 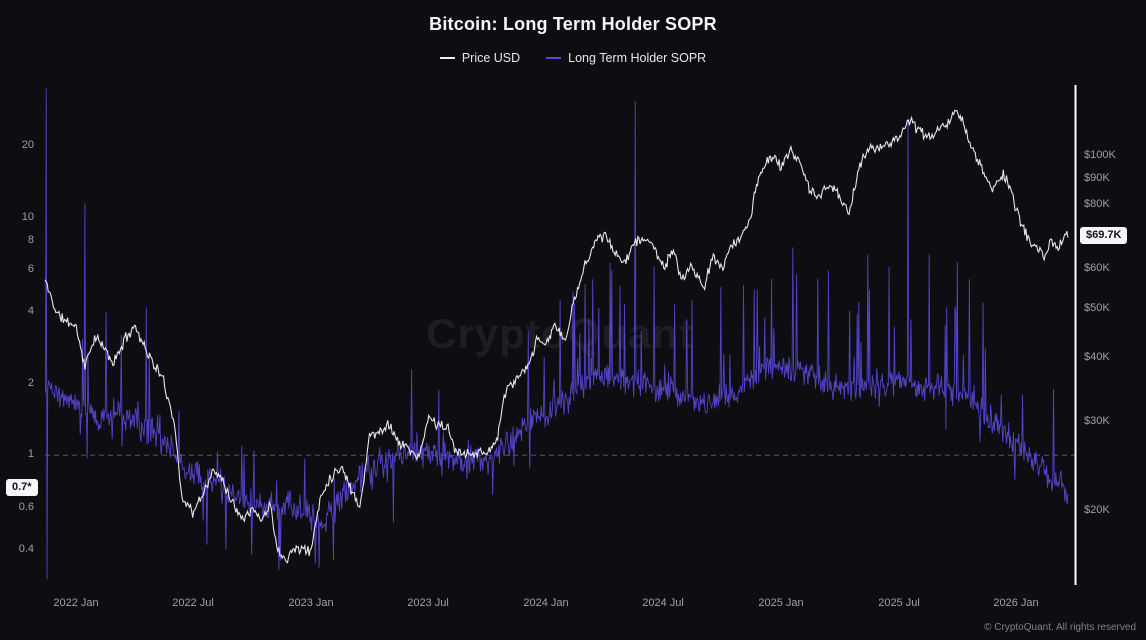 What do you see at coordinates (1097, 421) in the screenshot?
I see `price-axis-tick-label: $30K` at bounding box center [1097, 421].